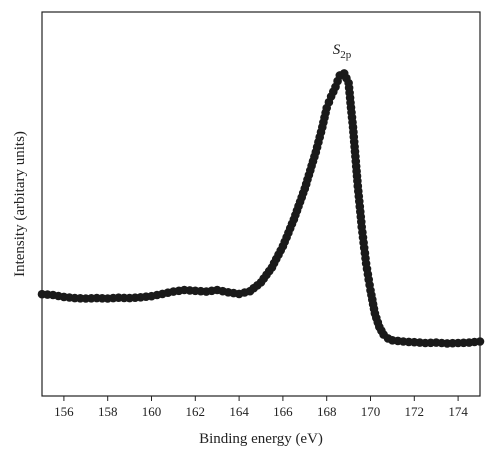 This screenshot has height=464, width=500. Describe the element at coordinates (261, 411) in the screenshot. I see `x-axis-tick-labels: 156 158 160 162 164 166 168 170 172 174` at that location.